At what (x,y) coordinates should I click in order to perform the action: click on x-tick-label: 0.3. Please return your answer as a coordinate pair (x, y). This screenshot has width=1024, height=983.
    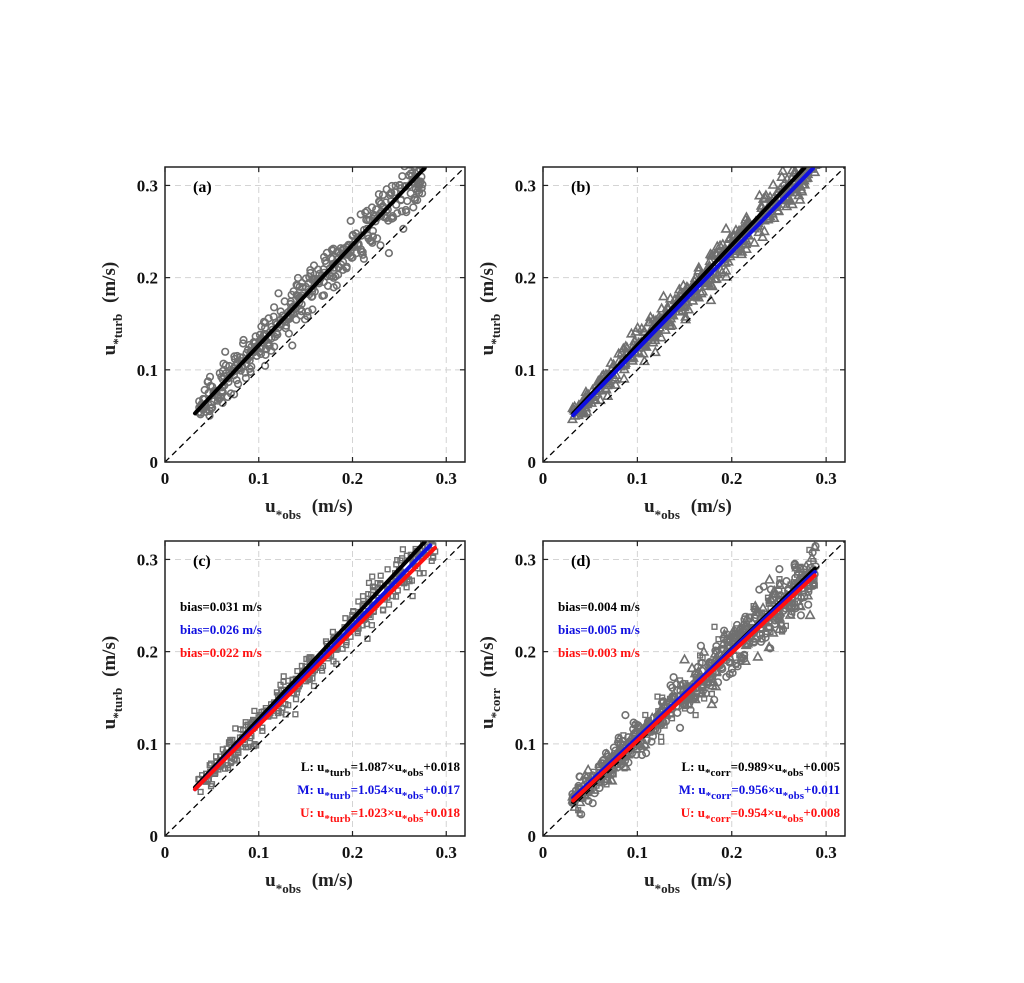
    Looking at the image, I should click on (446, 478).